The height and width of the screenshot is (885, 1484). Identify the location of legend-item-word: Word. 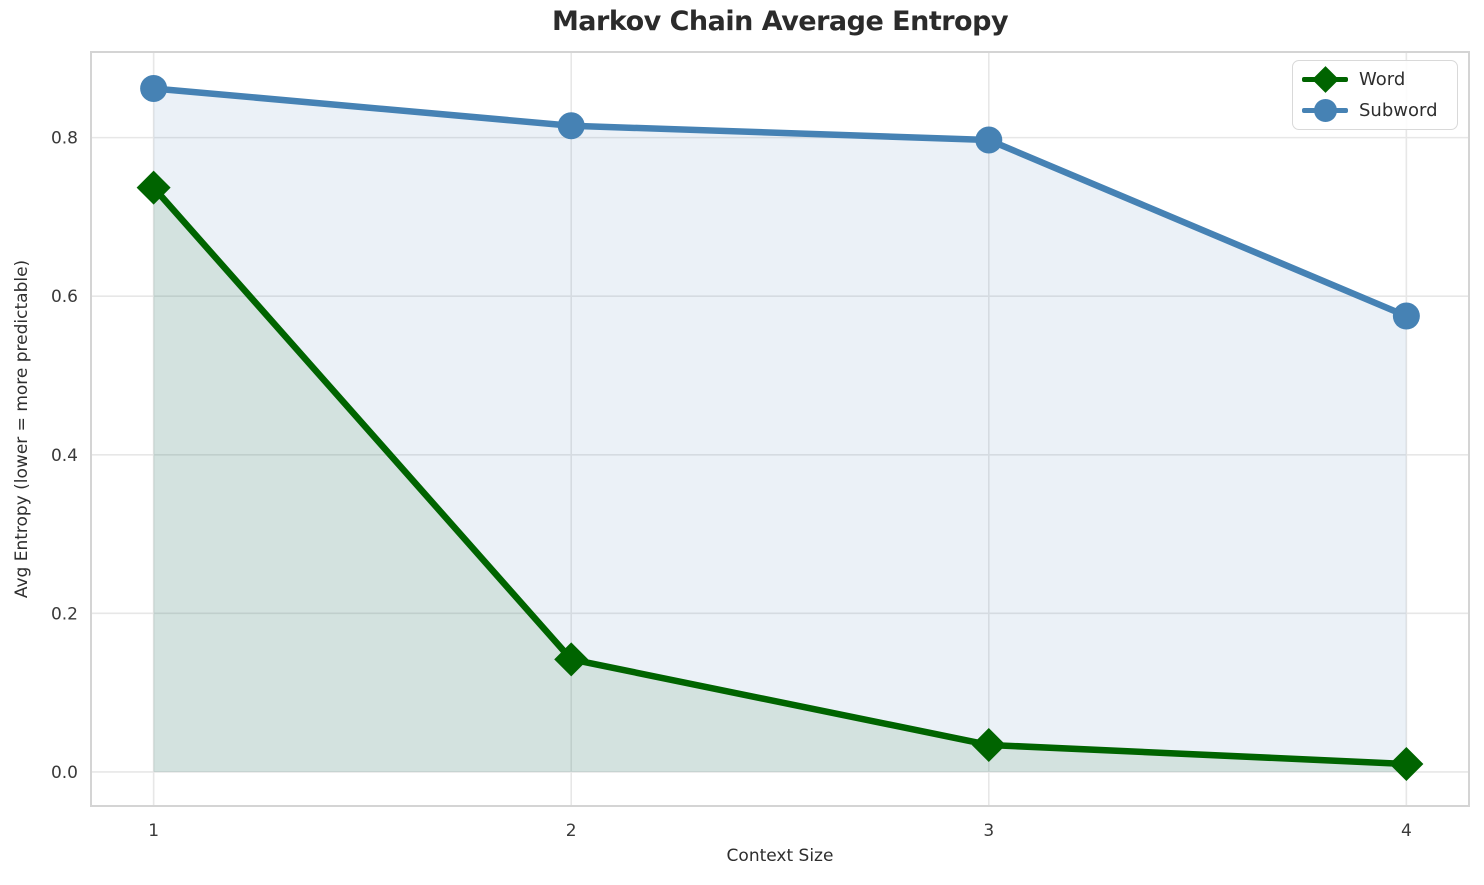
(1373, 79).